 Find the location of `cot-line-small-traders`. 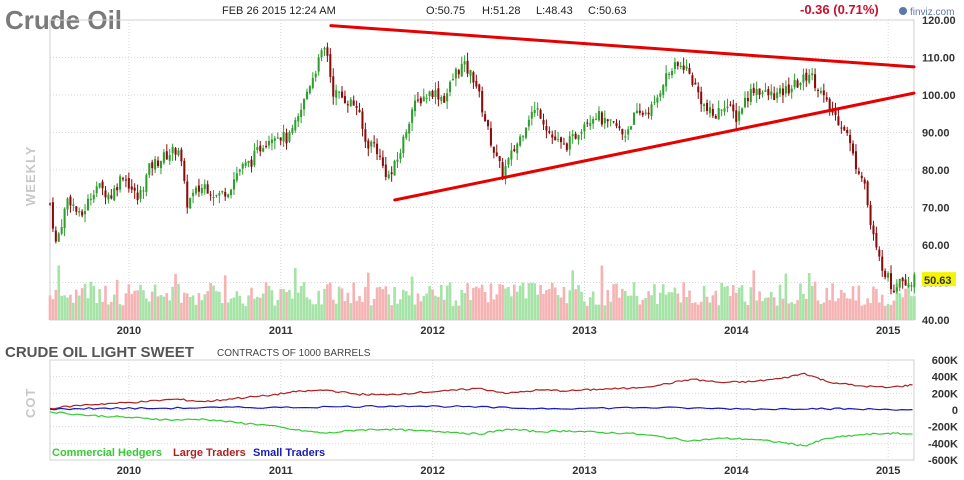

cot-line-small-traders is located at coordinates (481, 407).